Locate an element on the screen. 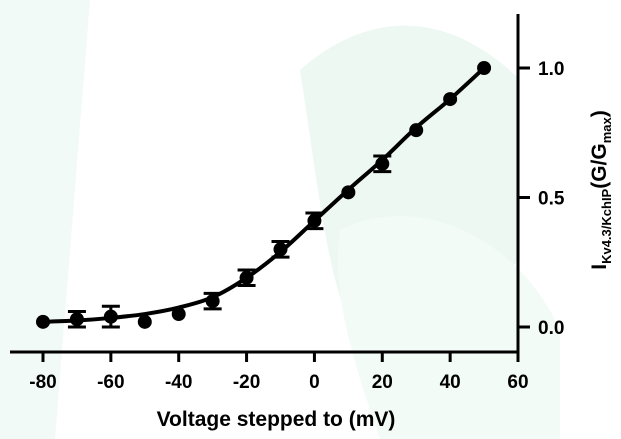 The width and height of the screenshot is (621, 439). y-tick-label: 1.0 is located at coordinates (551, 69).